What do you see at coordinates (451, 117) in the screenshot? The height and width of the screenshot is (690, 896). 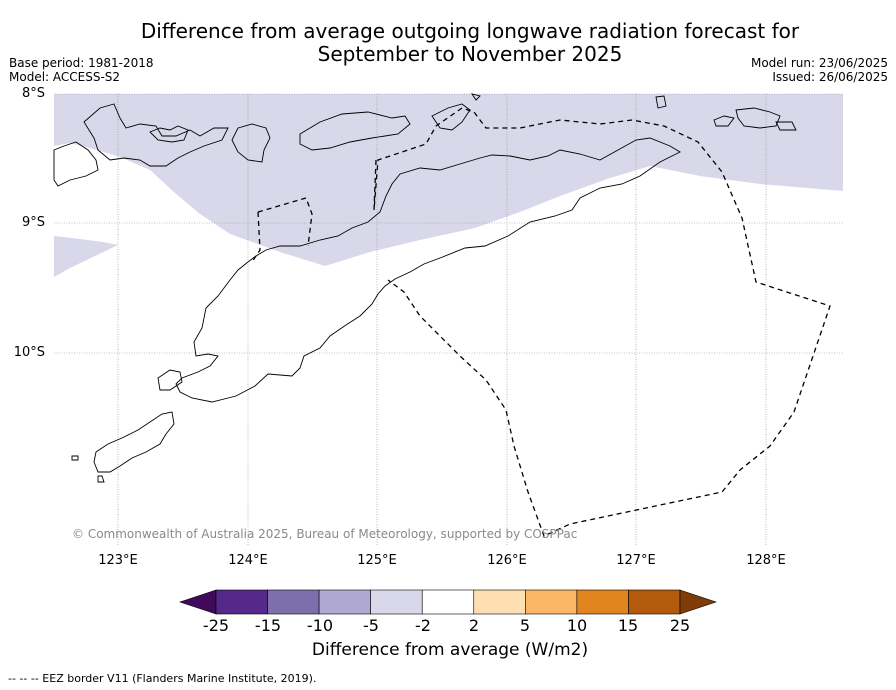 I see `wetar-island-coastline` at bounding box center [451, 117].